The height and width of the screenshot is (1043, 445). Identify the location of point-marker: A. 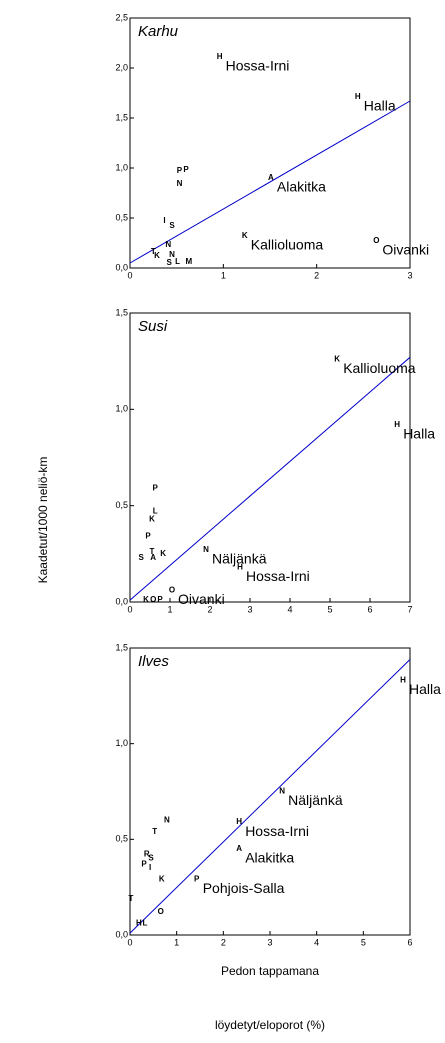
(239, 848).